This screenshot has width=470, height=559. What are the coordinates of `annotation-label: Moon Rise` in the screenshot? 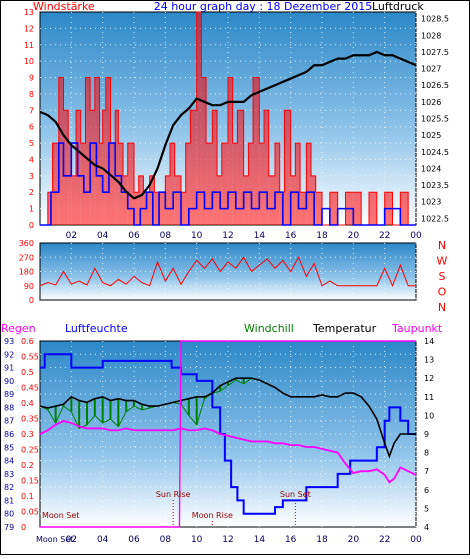 It's located at (212, 515).